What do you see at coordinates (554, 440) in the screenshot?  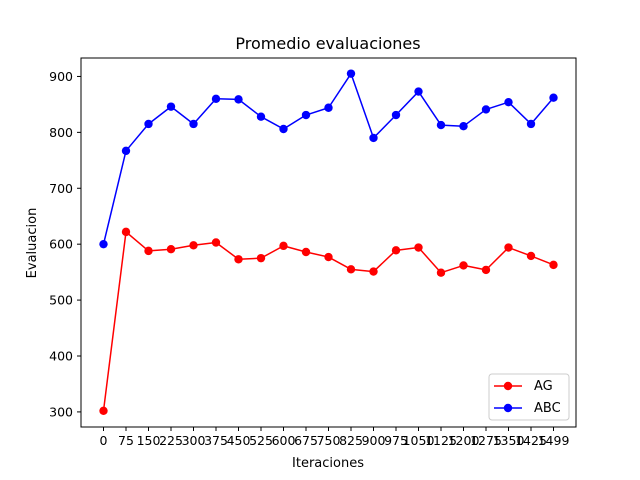 I see `x-tick-label-20: 1499` at bounding box center [554, 440].